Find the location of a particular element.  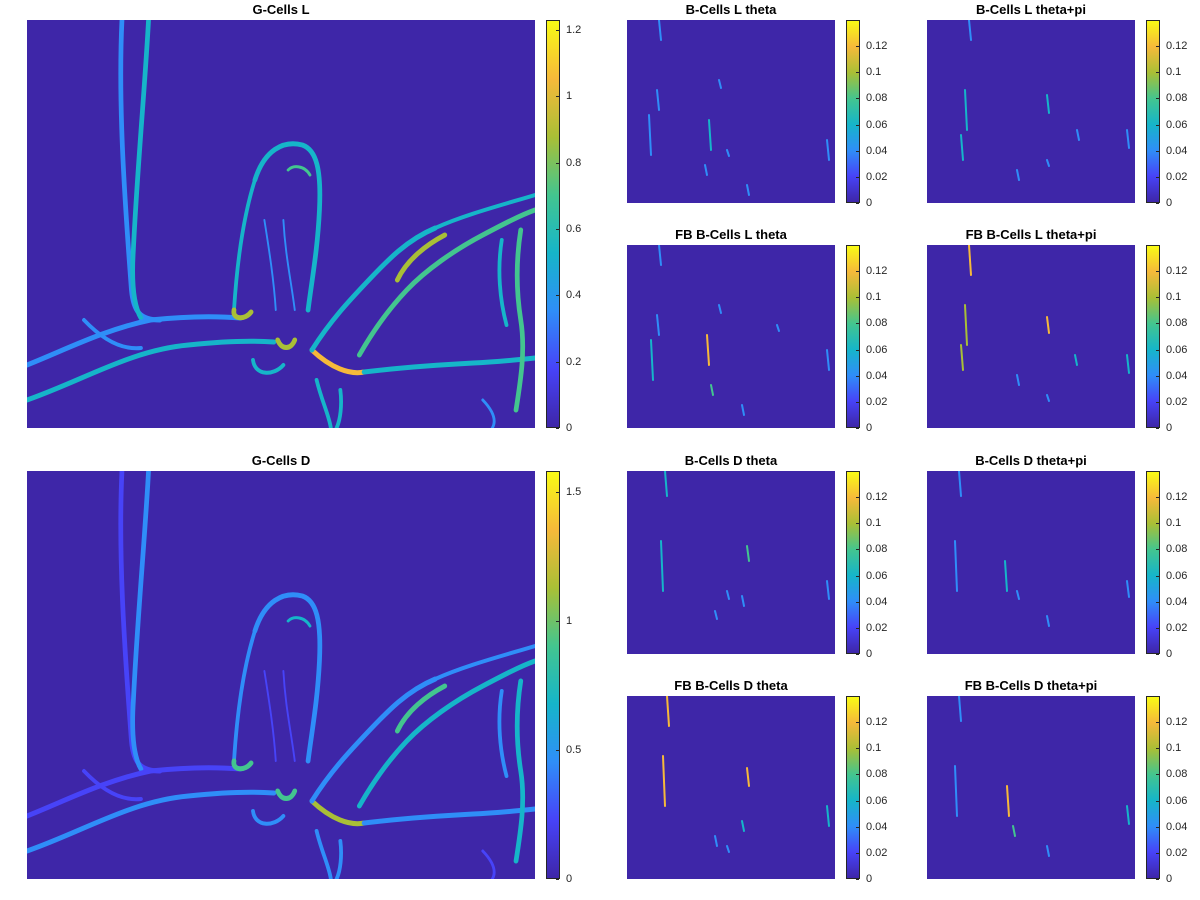

colorbar-tick-label: 1 is located at coordinates (569, 96).